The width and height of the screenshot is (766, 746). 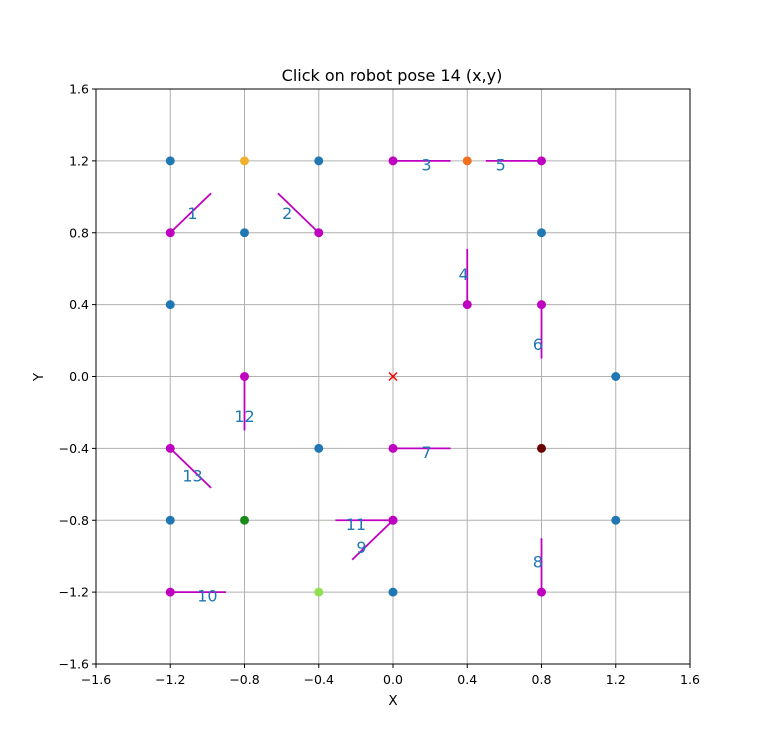 What do you see at coordinates (287, 213) in the screenshot?
I see `pose-label: 2` at bounding box center [287, 213].